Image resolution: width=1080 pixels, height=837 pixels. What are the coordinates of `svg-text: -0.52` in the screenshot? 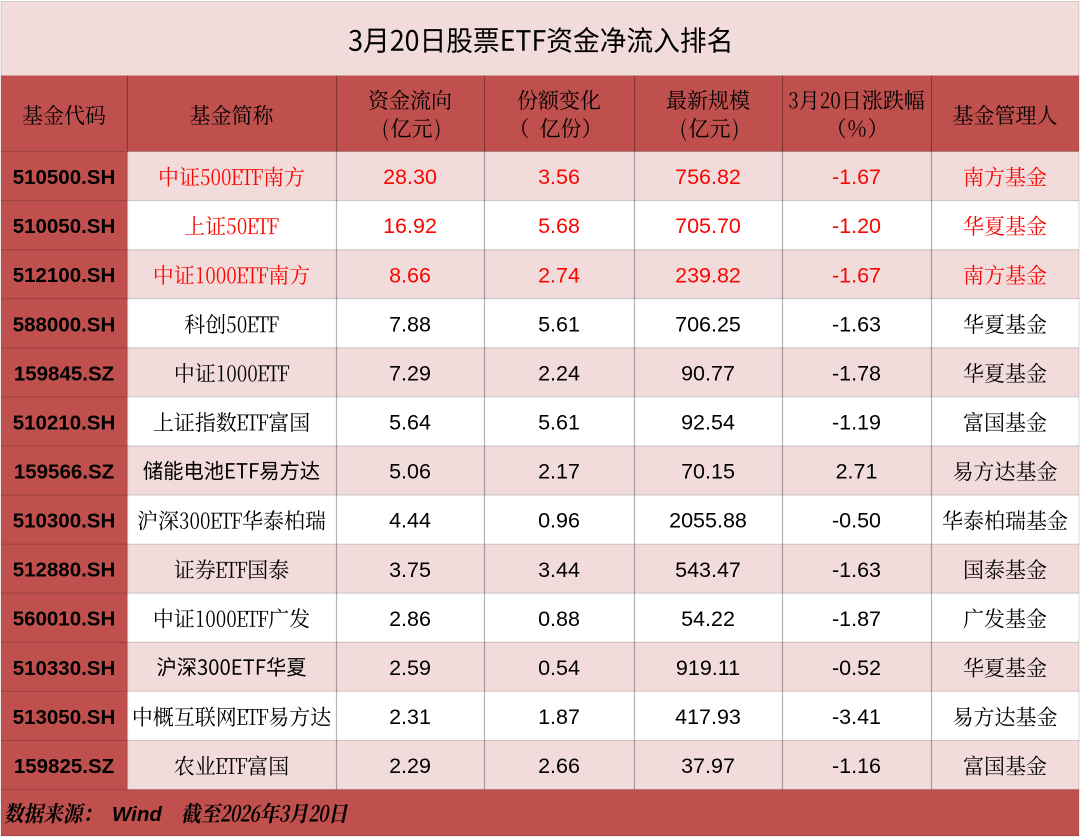 It's located at (856, 668).